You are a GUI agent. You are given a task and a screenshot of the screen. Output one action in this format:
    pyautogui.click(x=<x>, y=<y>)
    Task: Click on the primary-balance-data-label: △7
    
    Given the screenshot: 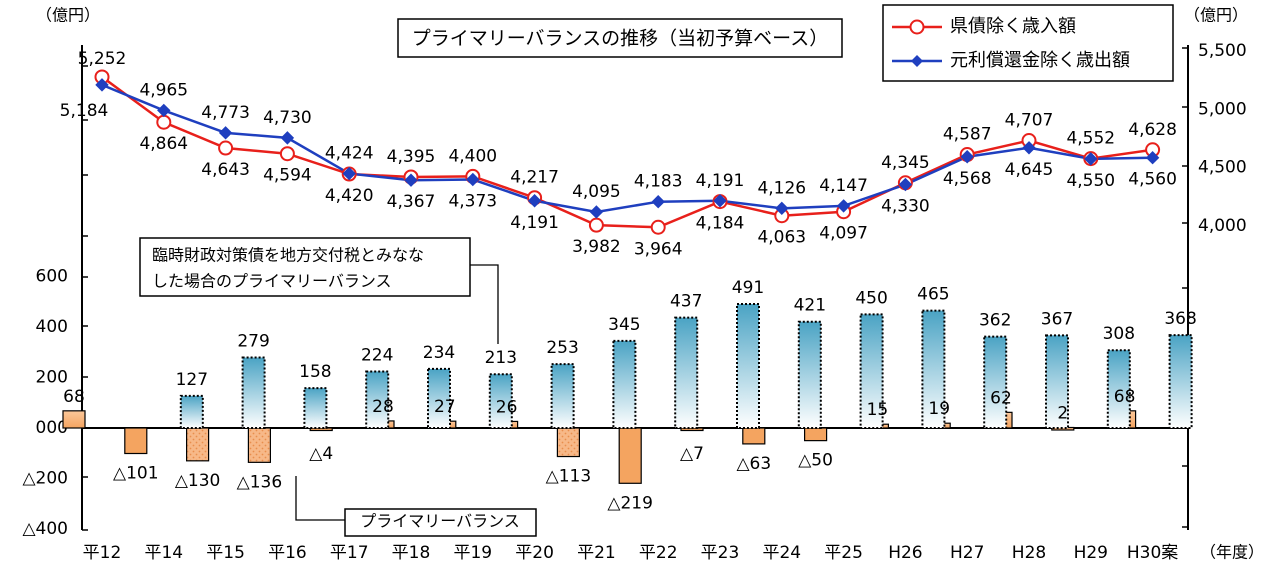 What is the action you would take?
    pyautogui.click(x=692, y=454)
    